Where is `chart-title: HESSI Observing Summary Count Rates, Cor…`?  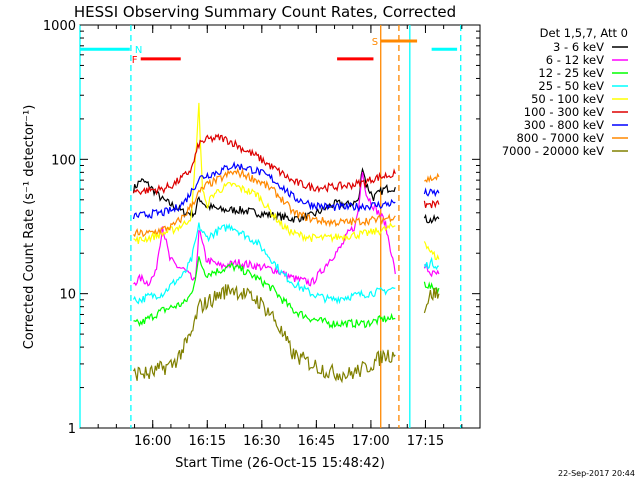
chart-title: HESSI Observing Summary Count Rates, Cor… is located at coordinates (265, 12).